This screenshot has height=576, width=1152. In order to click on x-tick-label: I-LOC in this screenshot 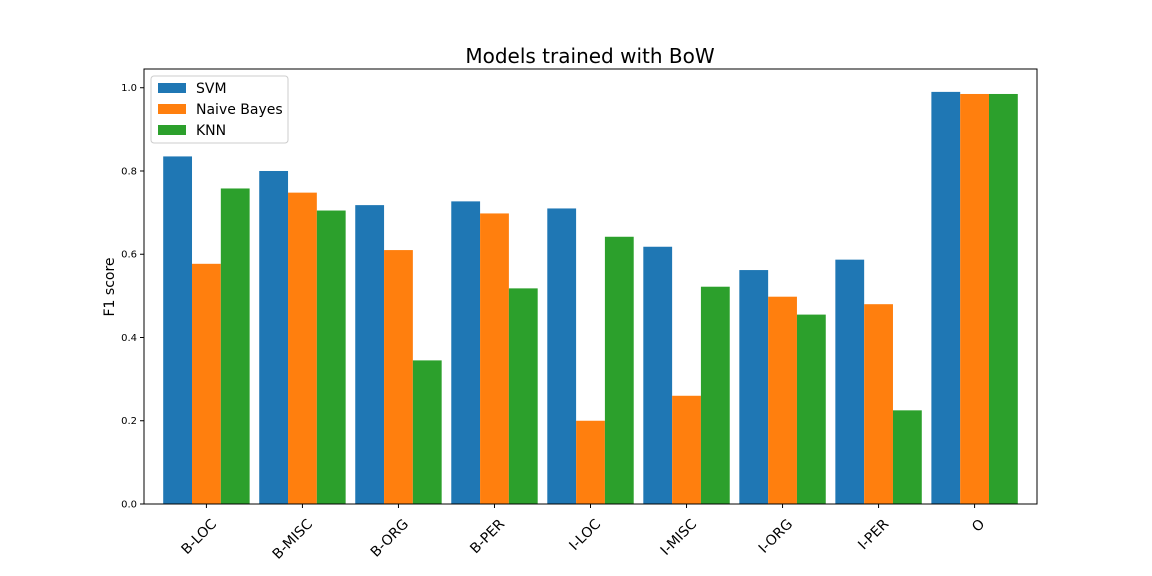, I will do `click(585, 535)`.